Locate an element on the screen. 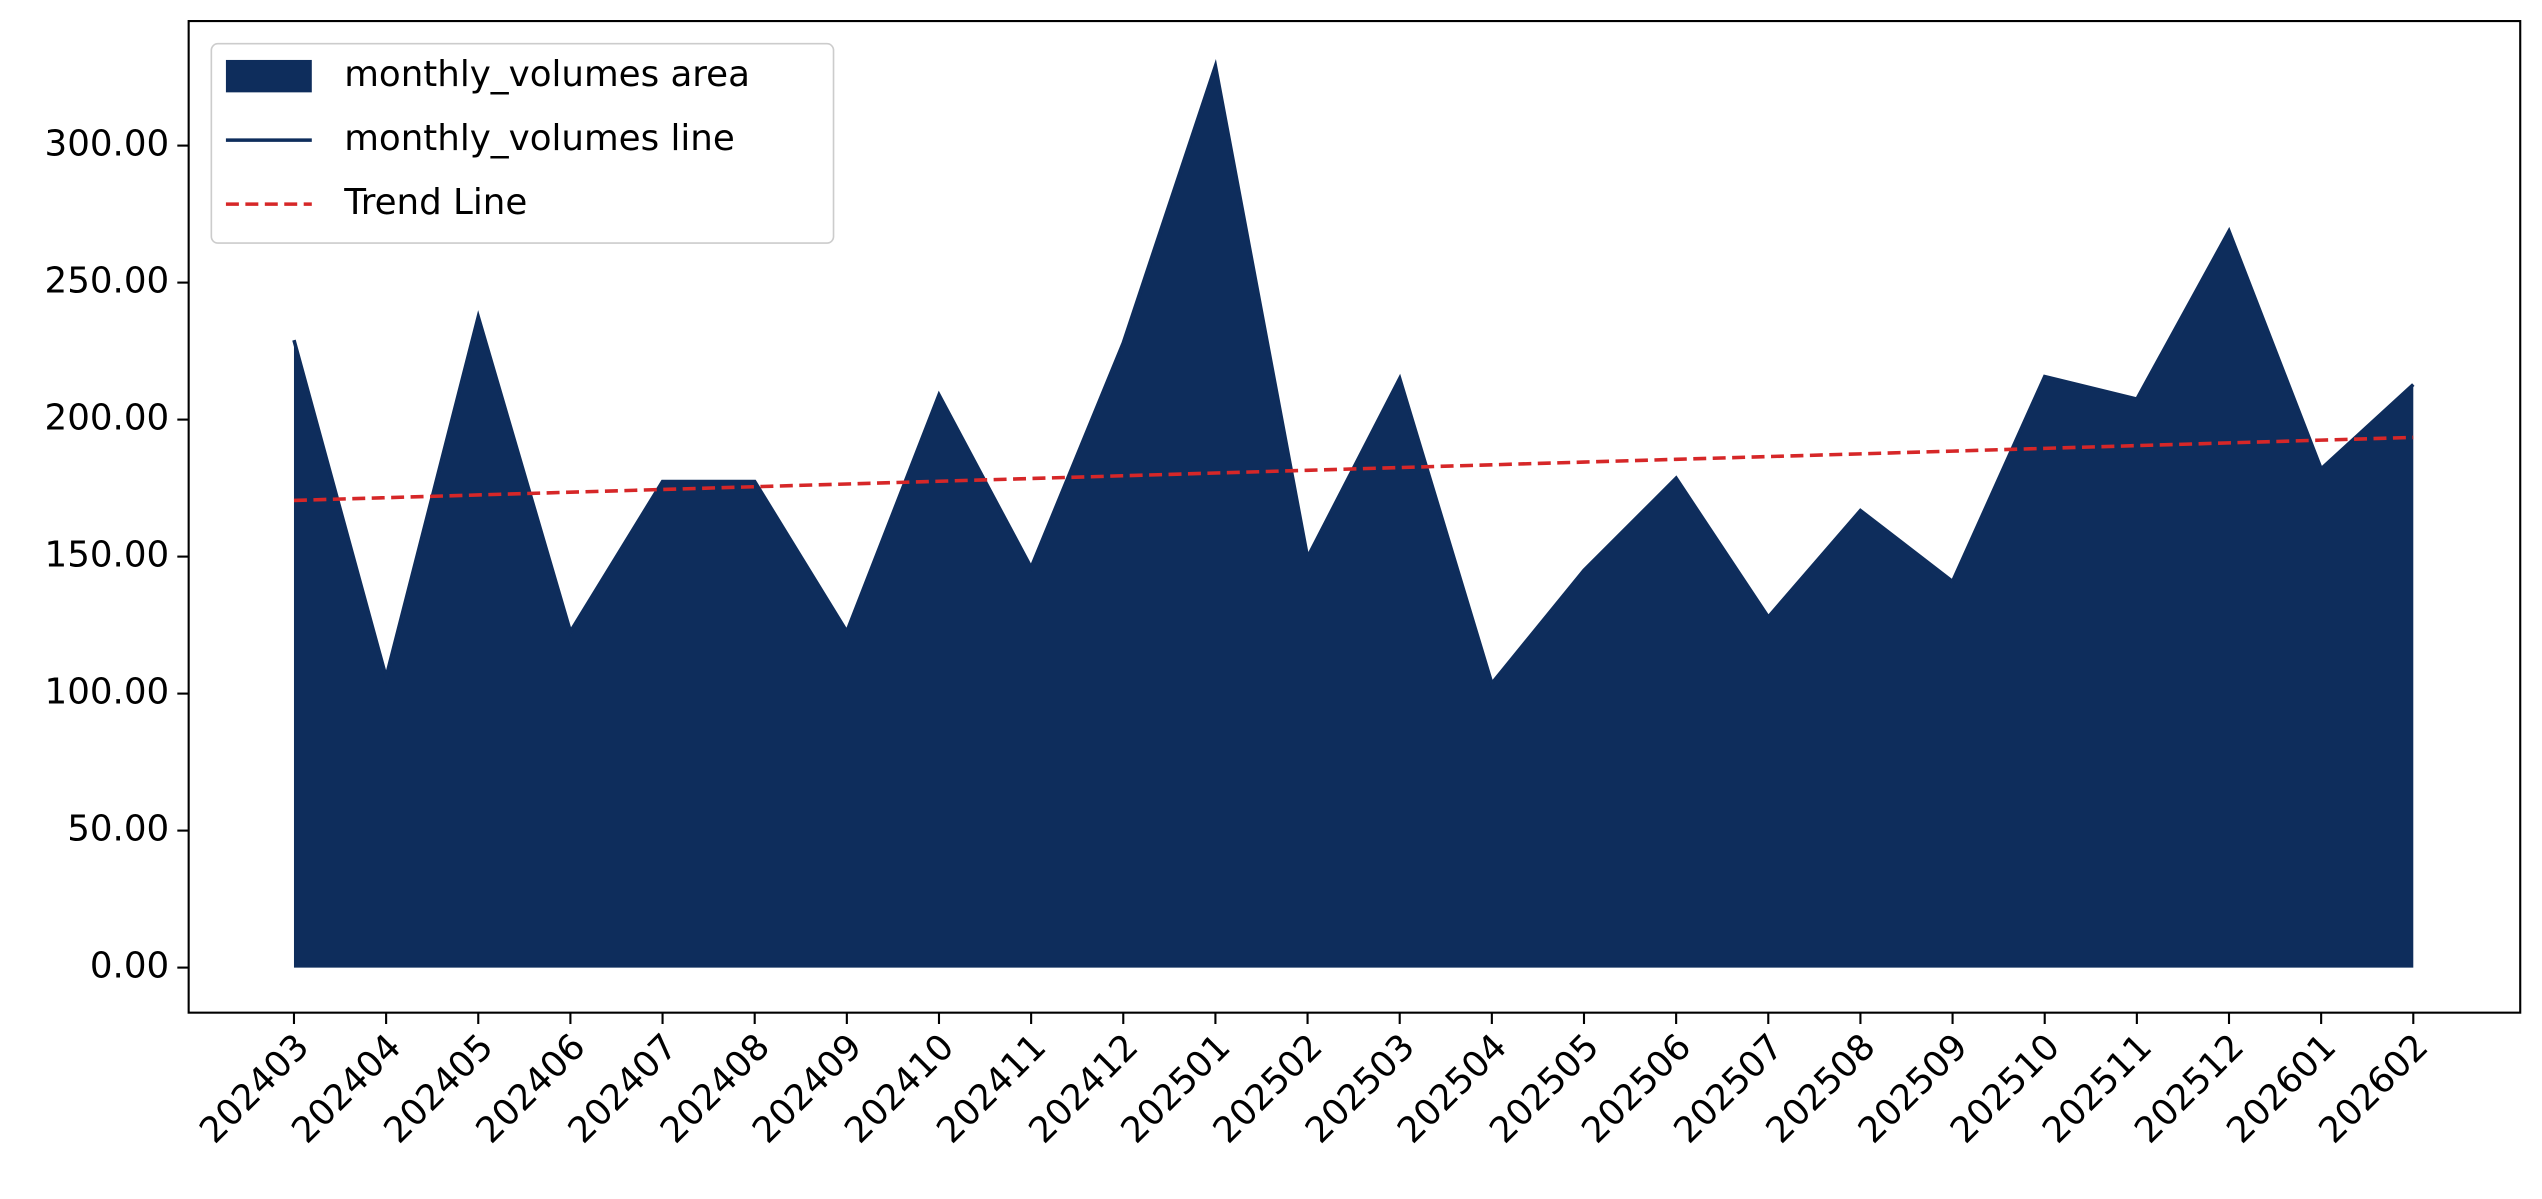 This screenshot has width=2542, height=1199. y-tick-label: 100.00 is located at coordinates (107, 692).